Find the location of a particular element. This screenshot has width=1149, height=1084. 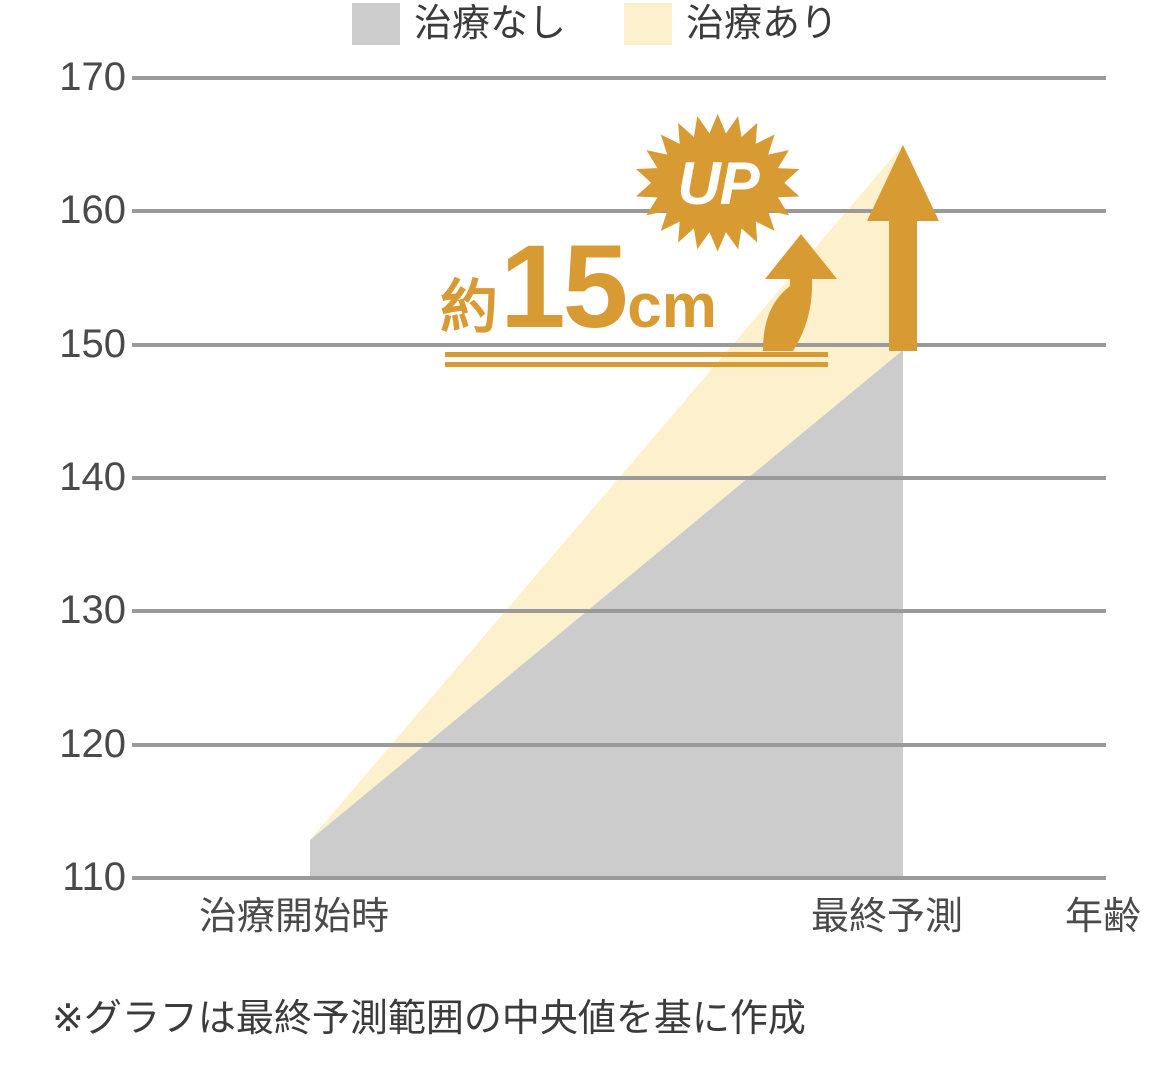

gain-underline-bottom is located at coordinates (636, 364).